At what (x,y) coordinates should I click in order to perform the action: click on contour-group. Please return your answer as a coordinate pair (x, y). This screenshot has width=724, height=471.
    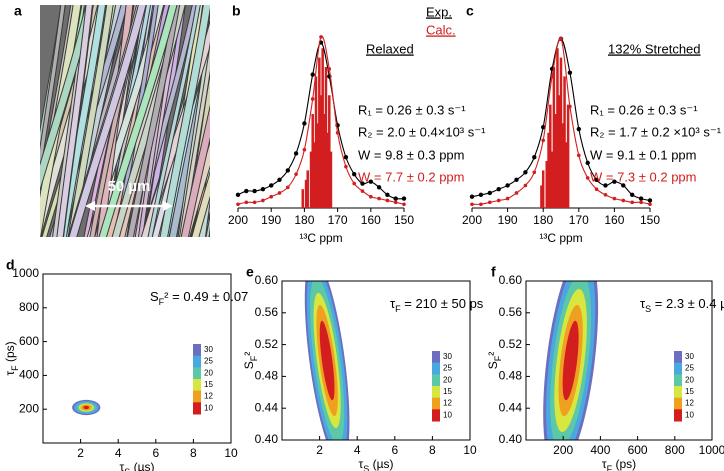
    Looking at the image, I should click on (571, 360).